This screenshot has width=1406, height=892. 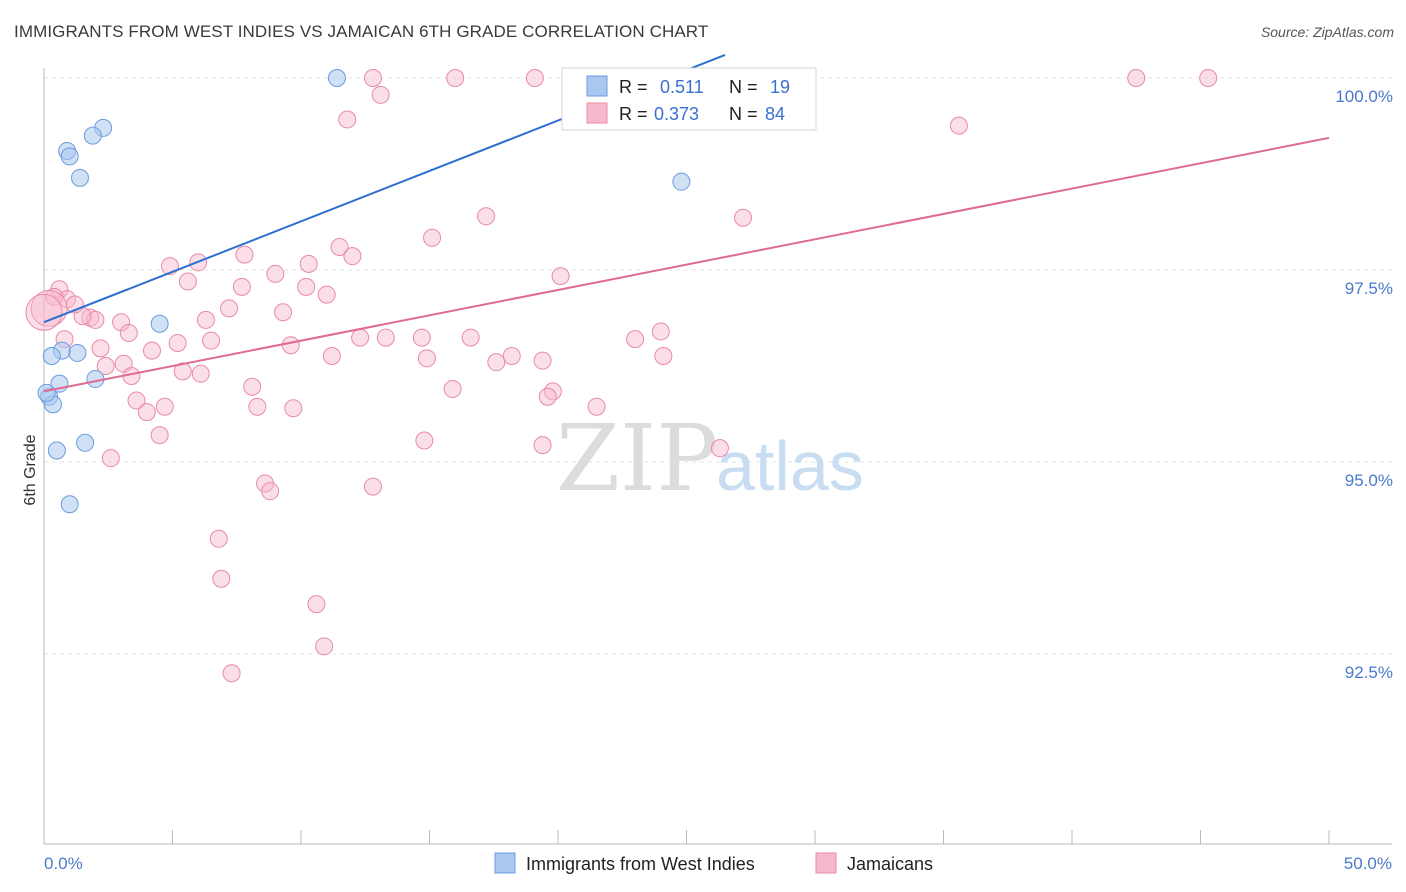 What do you see at coordinates (30, 469) in the screenshot?
I see `y-axis-label: 6th Grade` at bounding box center [30, 469].